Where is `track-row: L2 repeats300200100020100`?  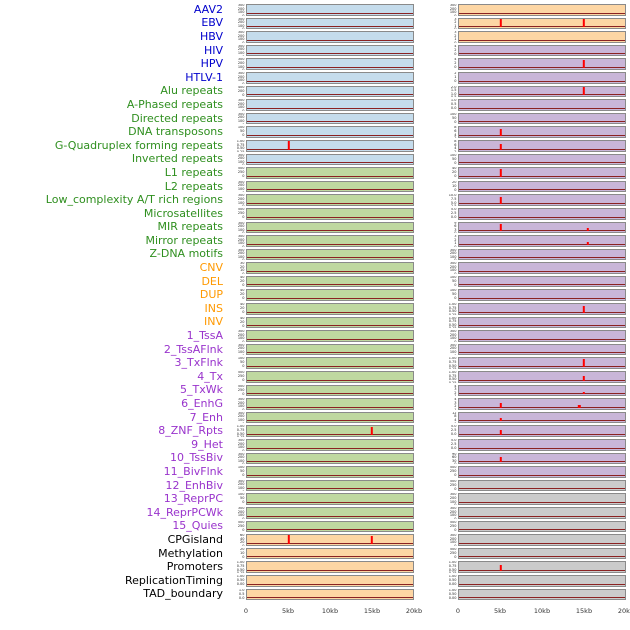
track-row: L2 repeats300200100020100 is located at coordinates (315, 187).